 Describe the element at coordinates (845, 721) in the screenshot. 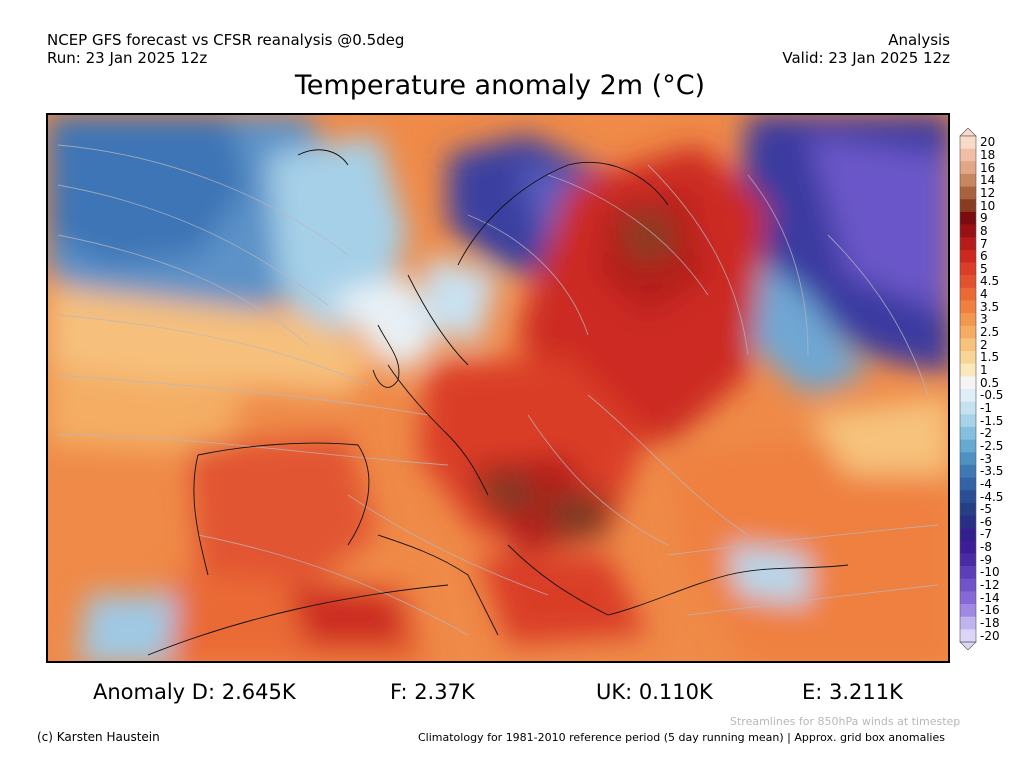

I see `streamlines-note: Streamlines for 850hPa winds at timestep` at that location.